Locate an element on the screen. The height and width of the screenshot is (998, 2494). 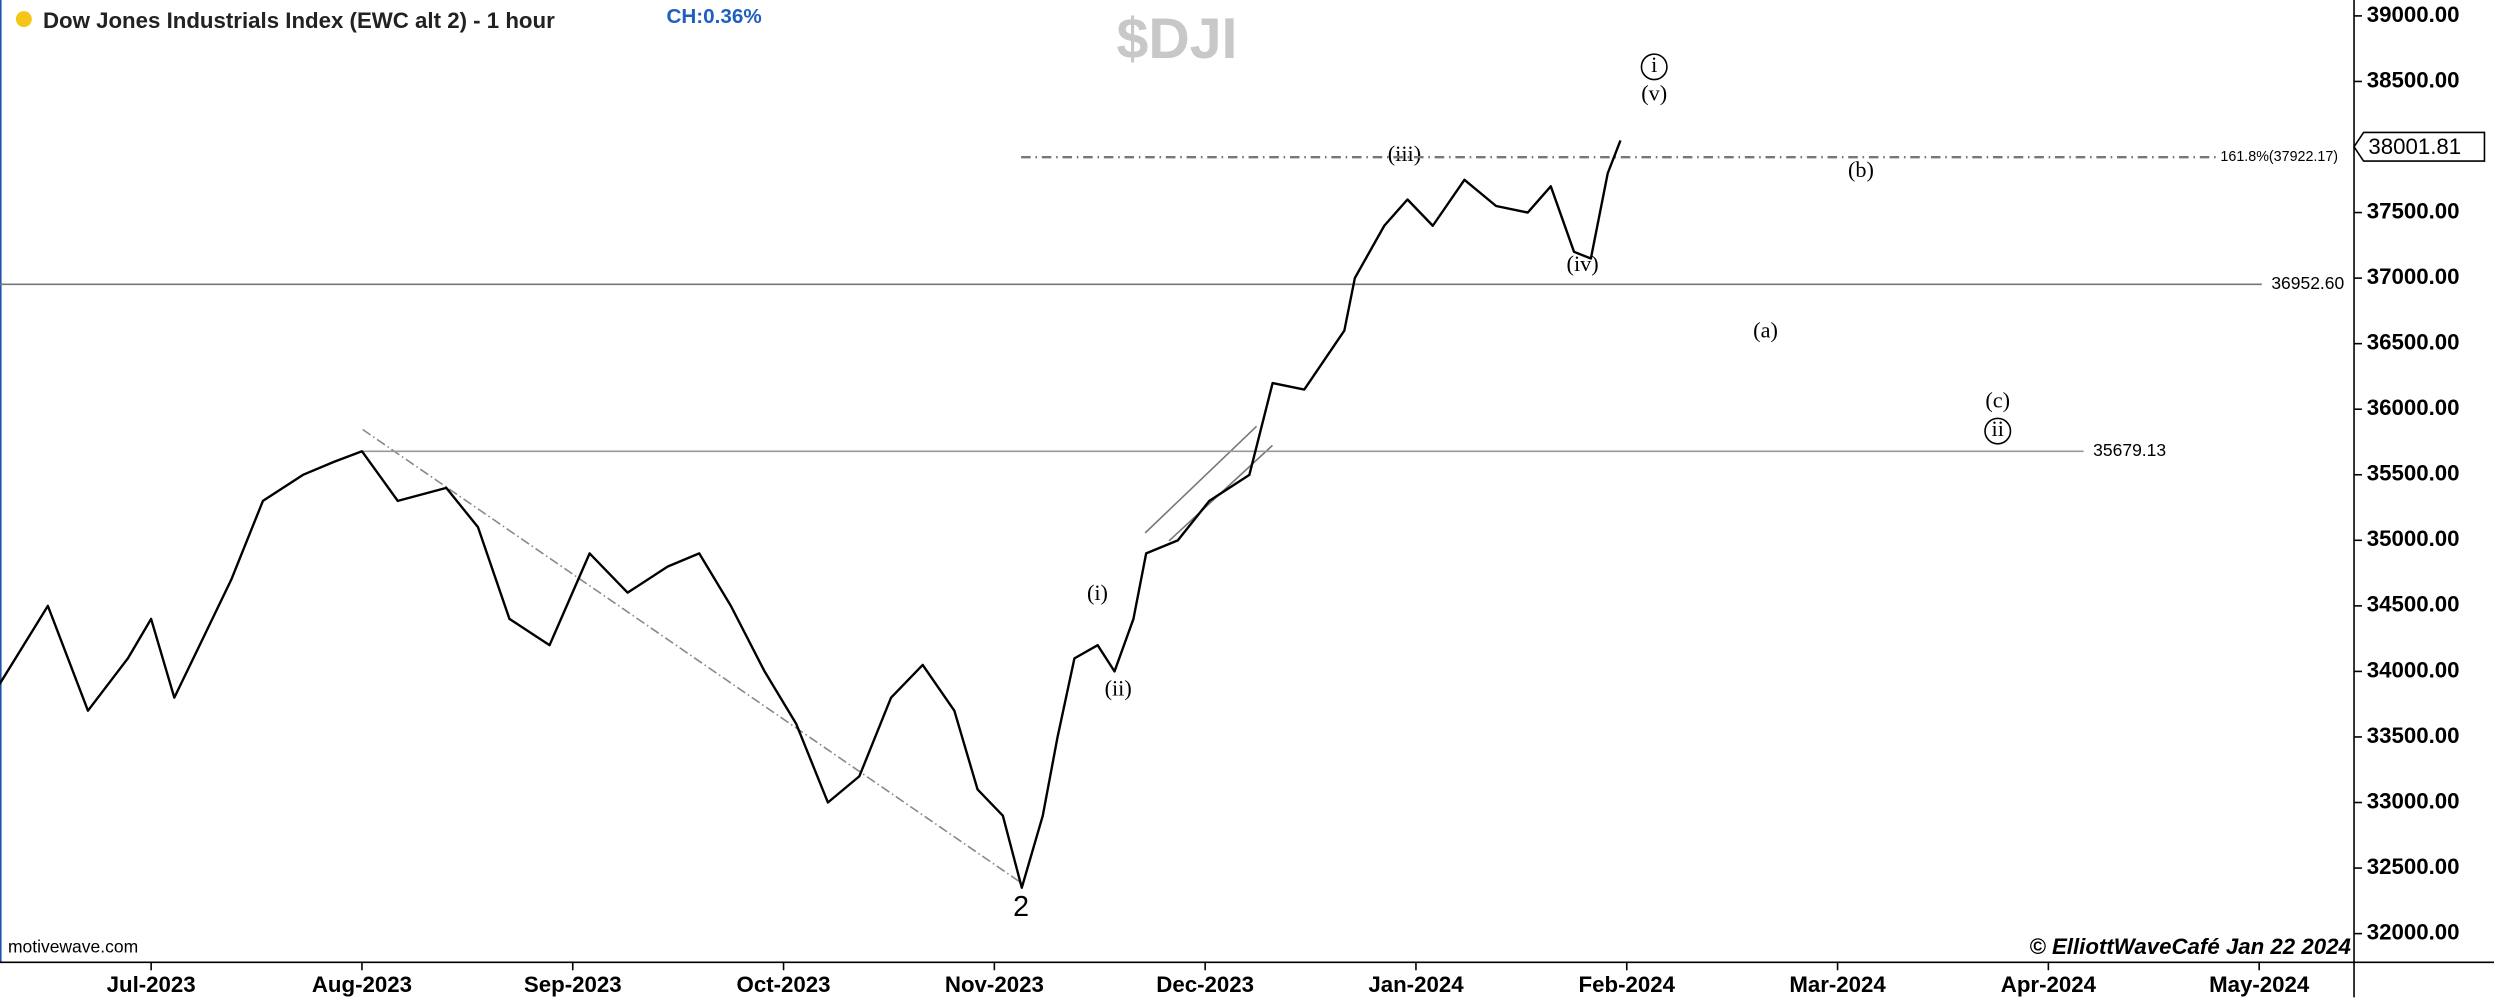
y-tick-label: 36500.00 is located at coordinates (2413, 342).